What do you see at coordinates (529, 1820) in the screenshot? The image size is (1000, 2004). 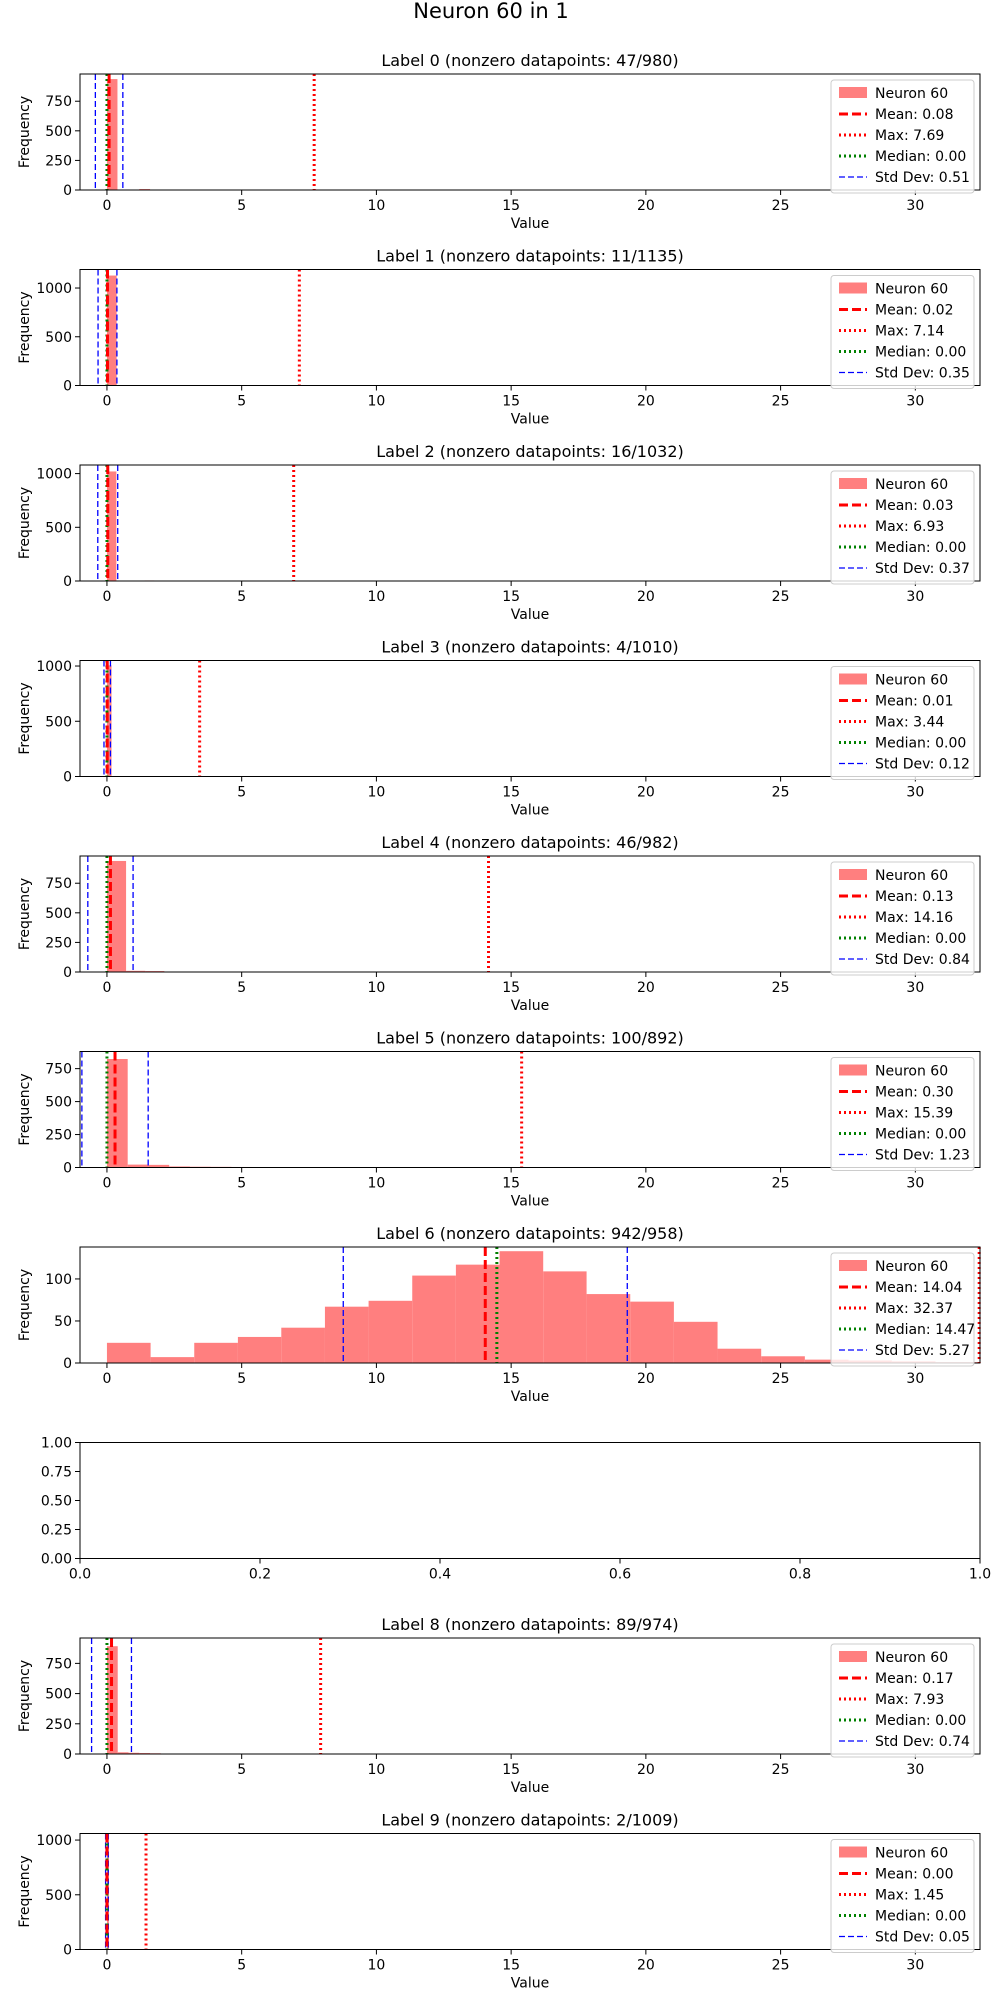 I see `subplot-title: Label 9 (nonzero datapoints: 2/1009)` at bounding box center [529, 1820].